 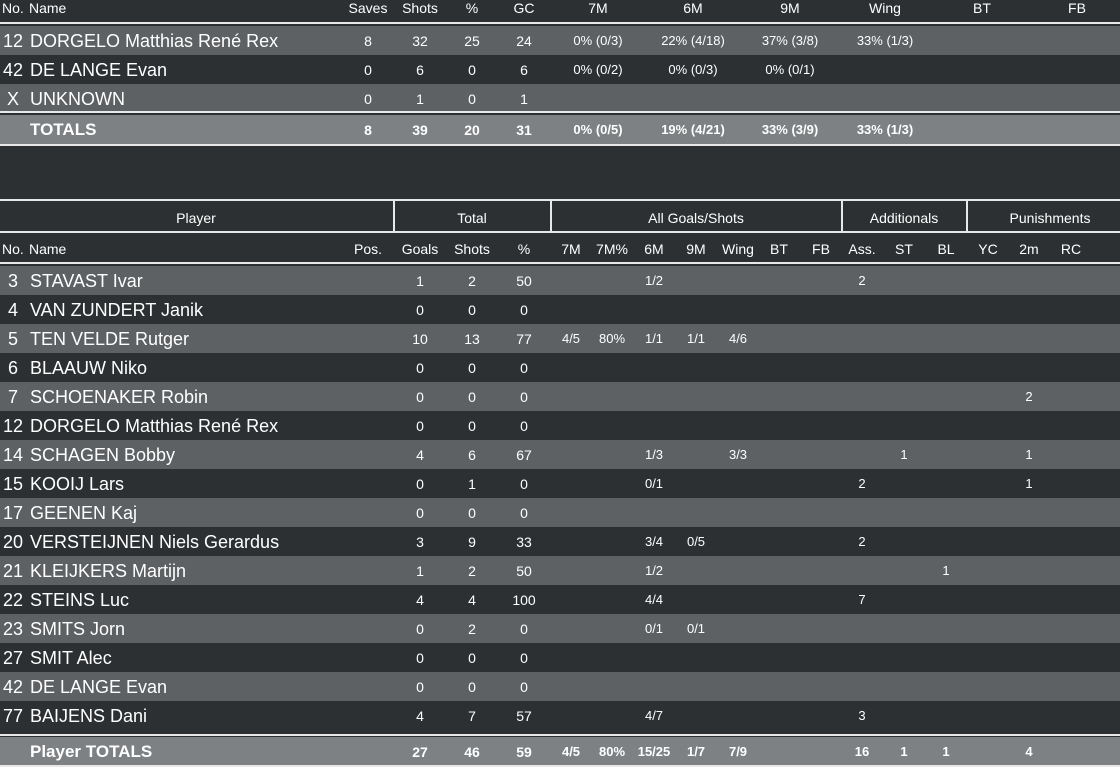 I want to click on group-total, so click(x=472, y=216).